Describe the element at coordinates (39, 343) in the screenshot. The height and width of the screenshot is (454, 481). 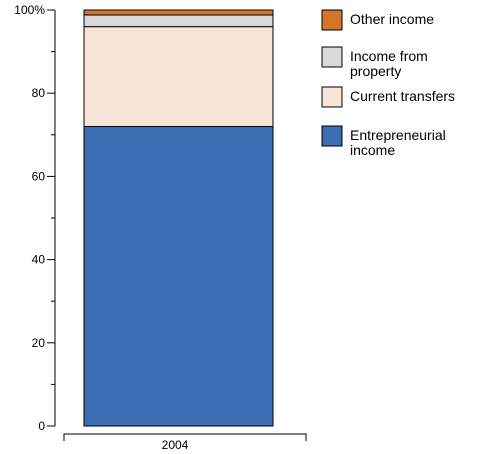
I see `y-tick-label: 20` at that location.